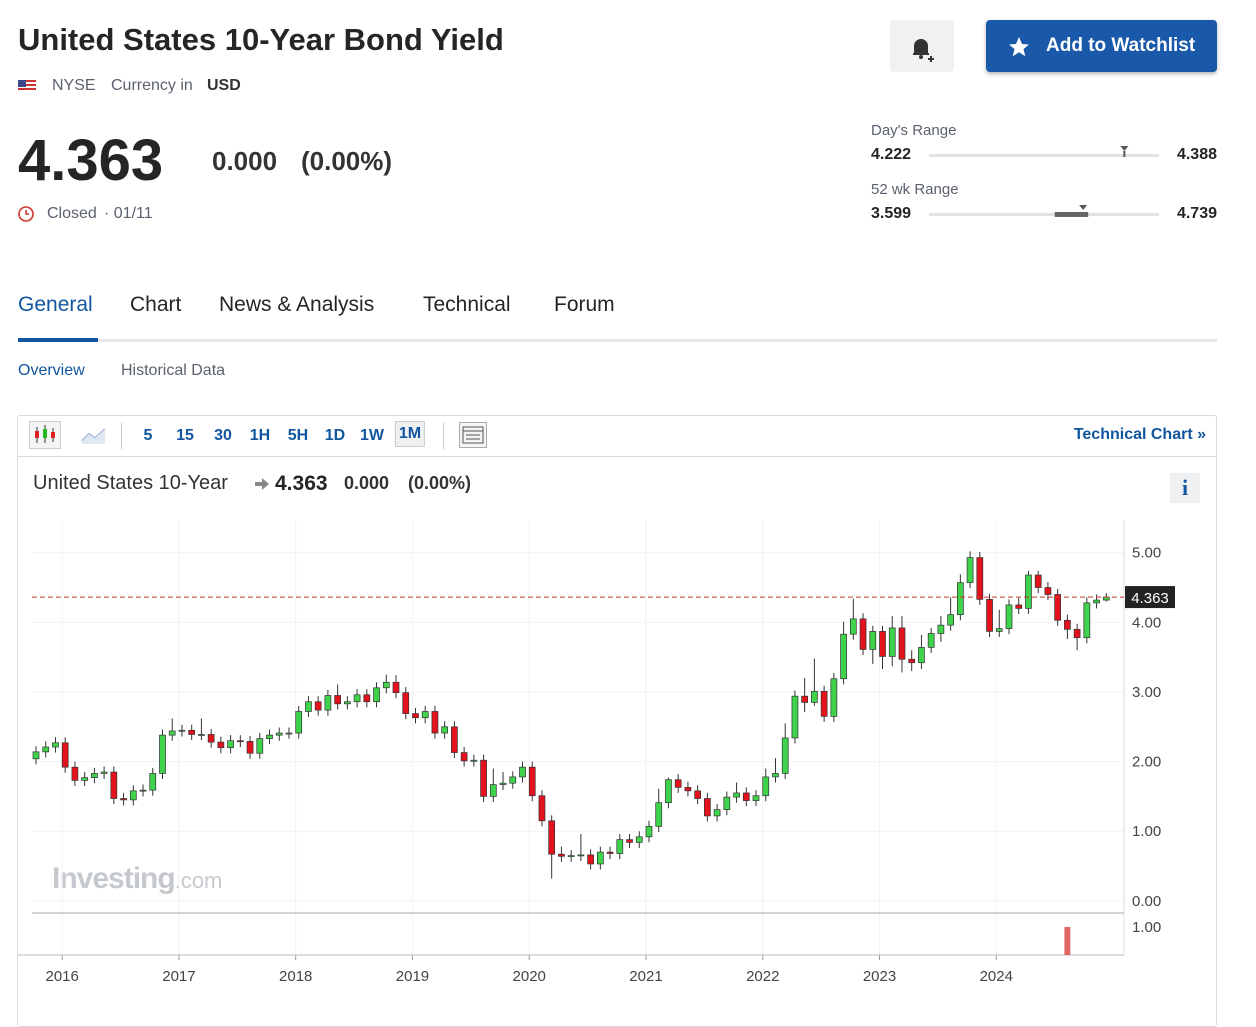 Image resolution: width=1256 pixels, height=1027 pixels. I want to click on date: · 01/11, so click(128, 213).